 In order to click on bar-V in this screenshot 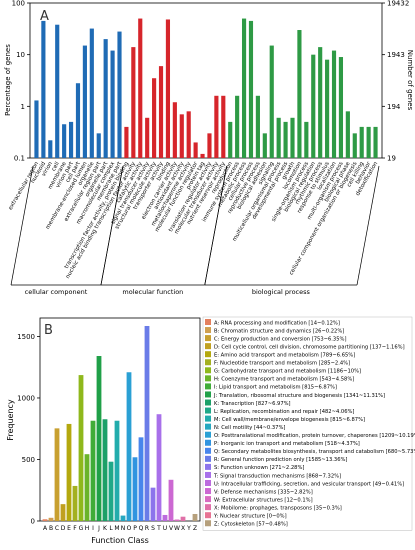, I will do `click(171, 500)`.